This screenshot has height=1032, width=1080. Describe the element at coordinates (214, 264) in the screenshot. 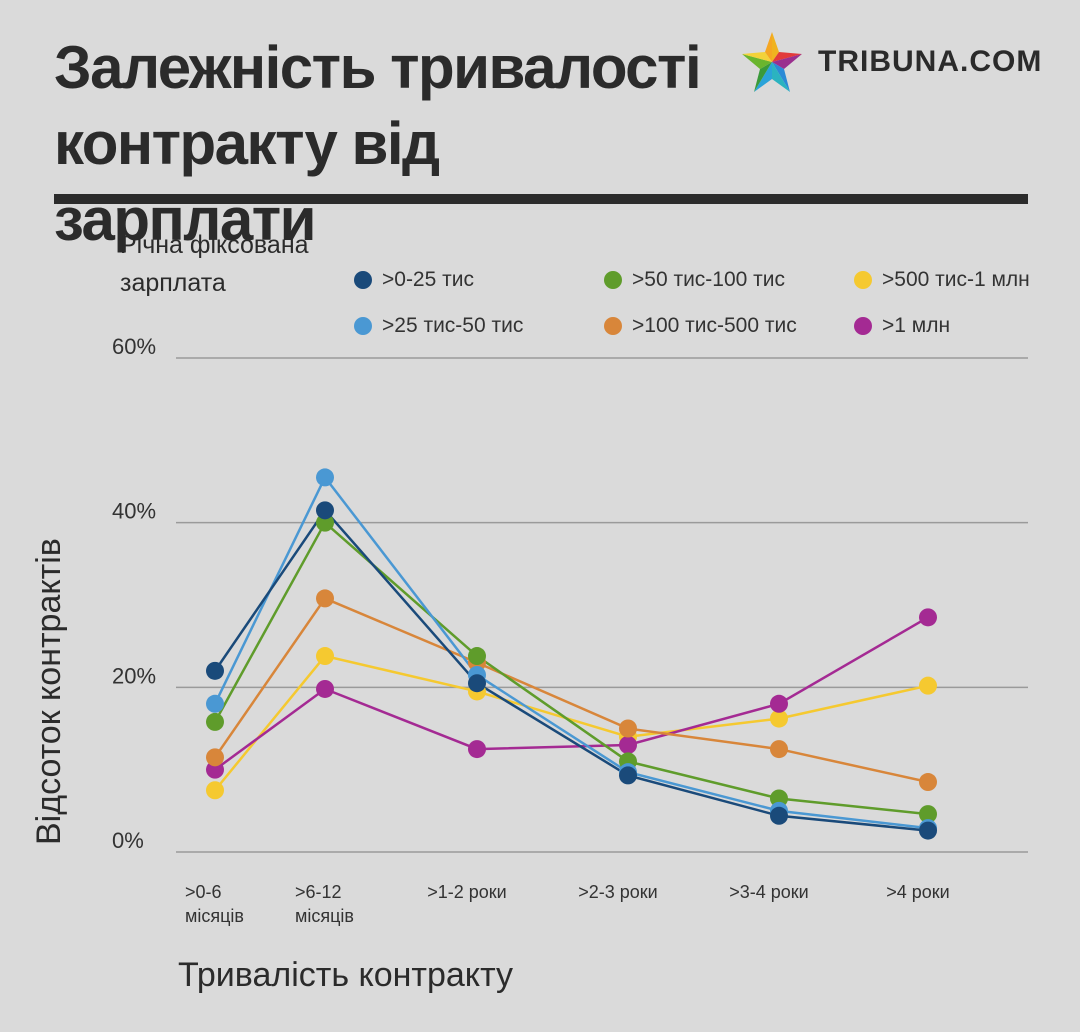

I see `legend-title: Річна фіксована зарплата` at that location.